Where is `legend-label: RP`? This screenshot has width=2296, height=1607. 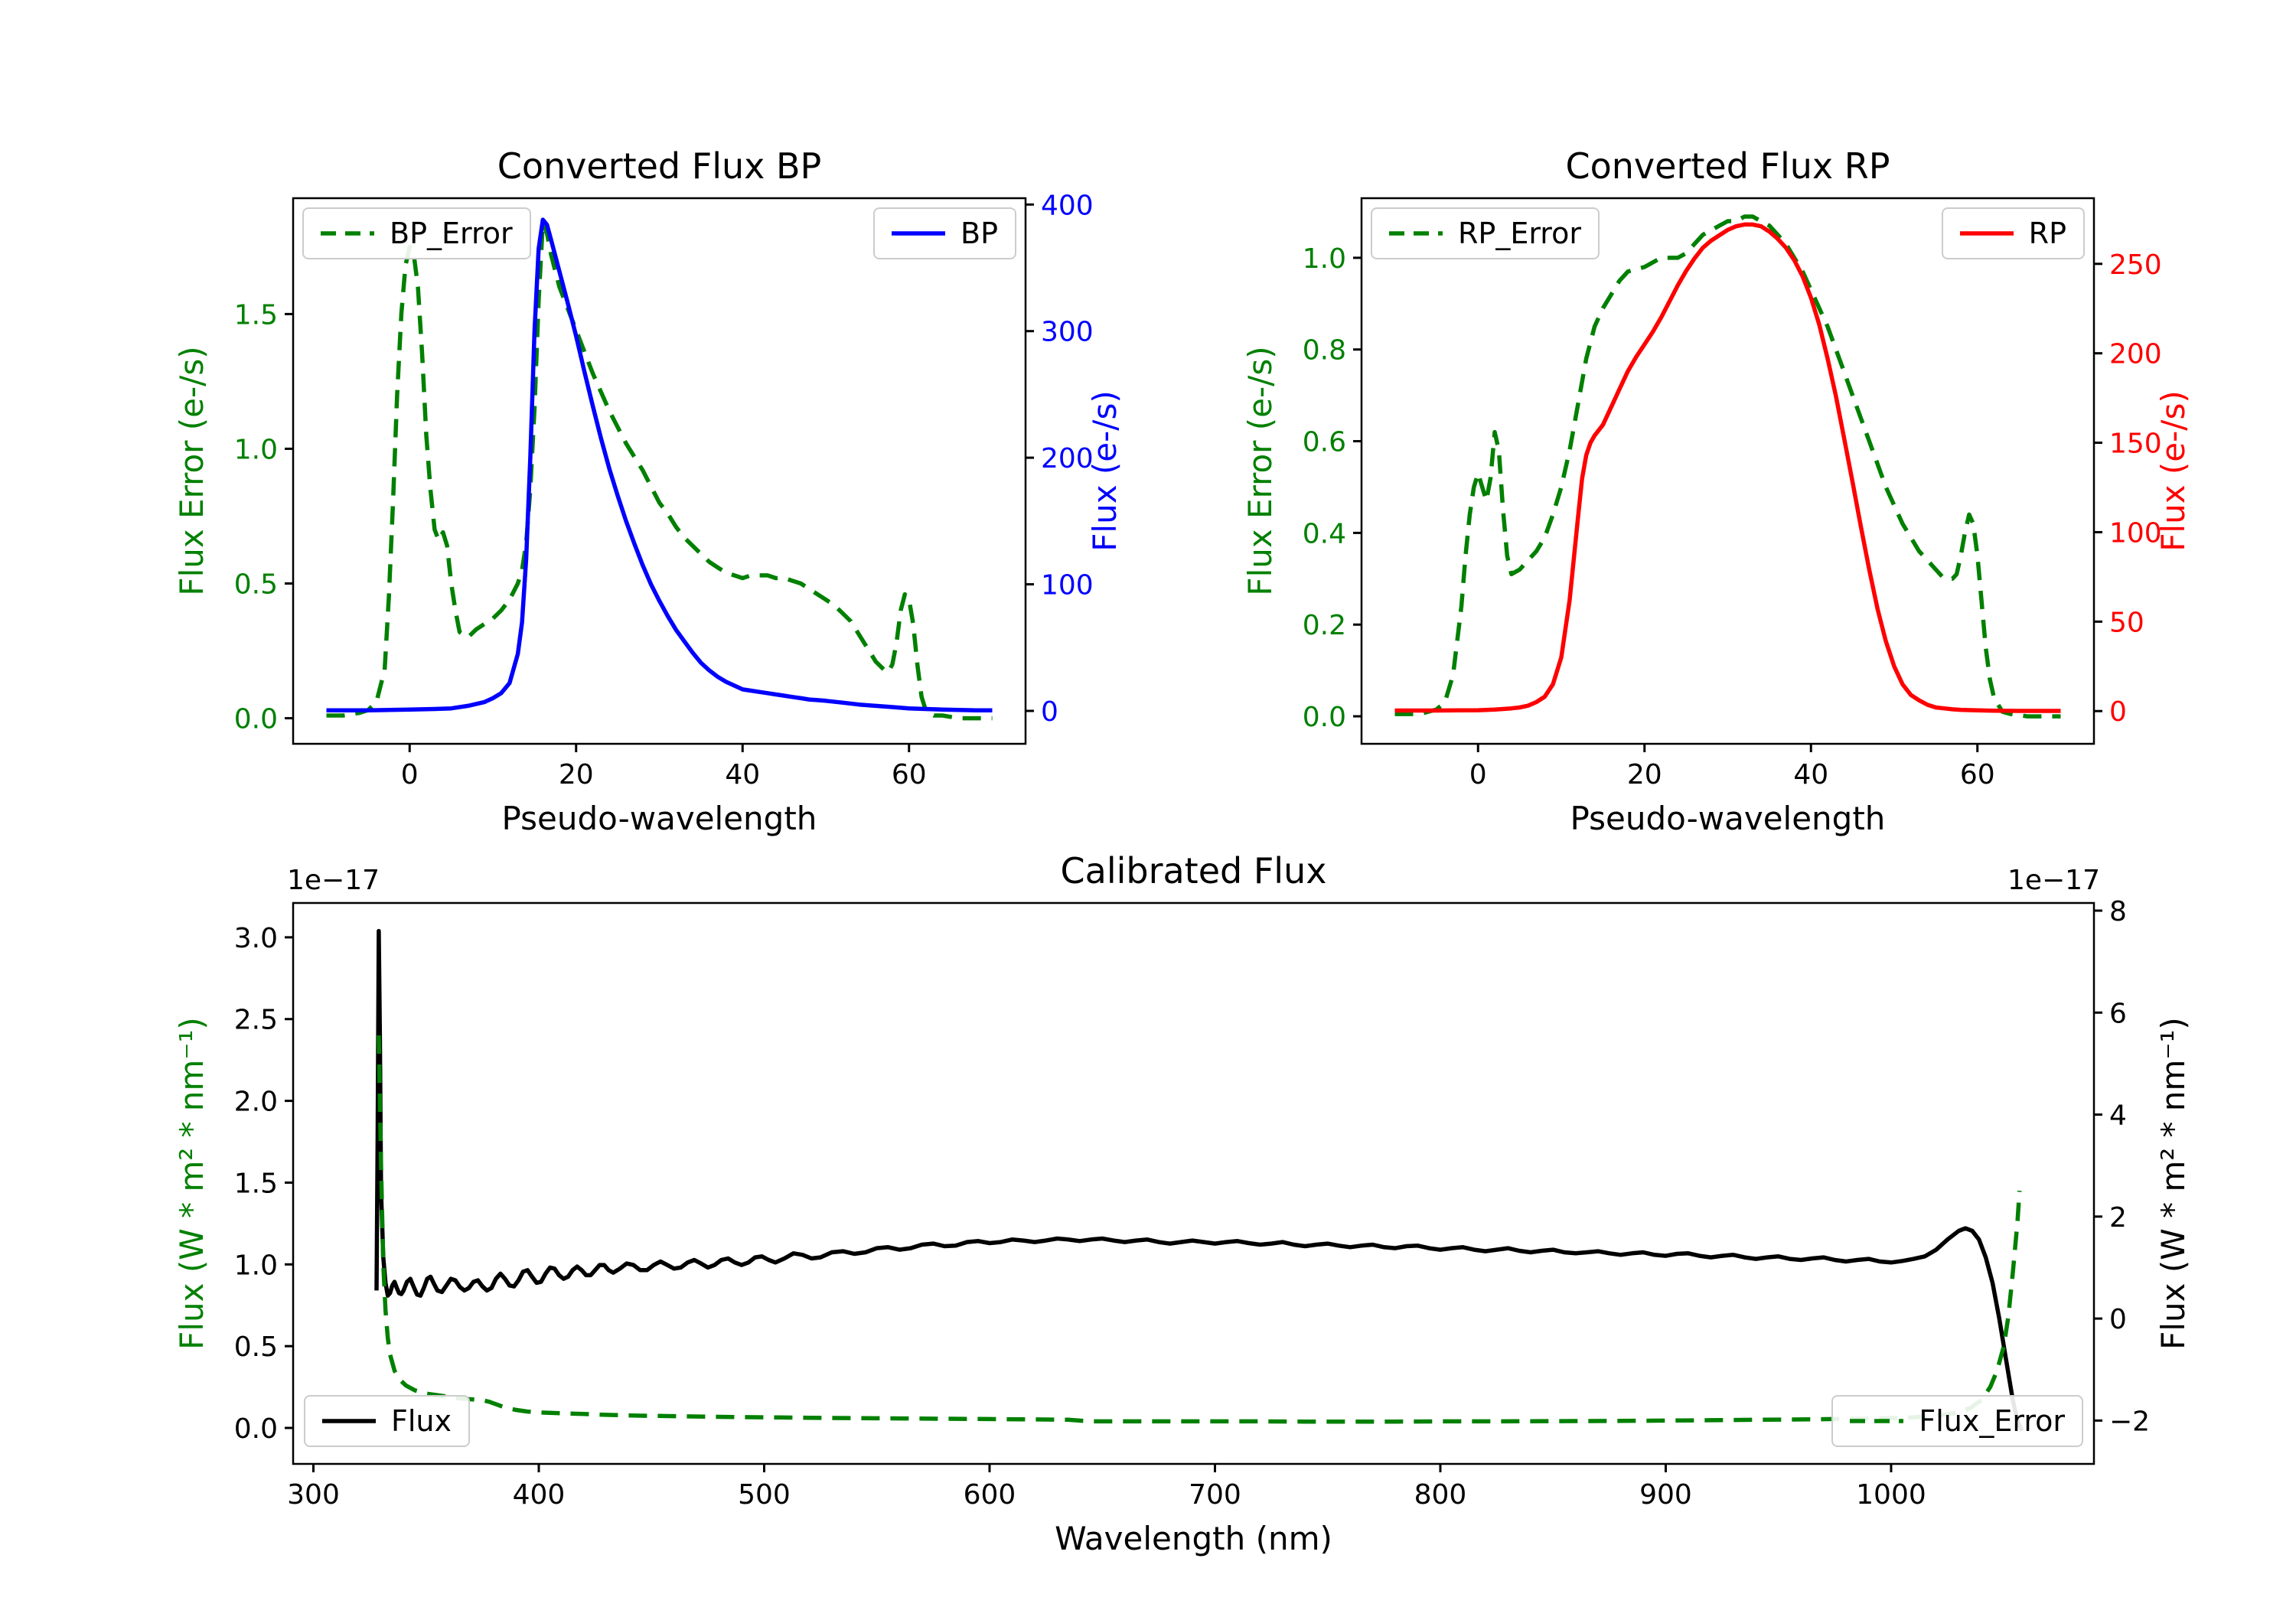
legend-label: RP is located at coordinates (2047, 234).